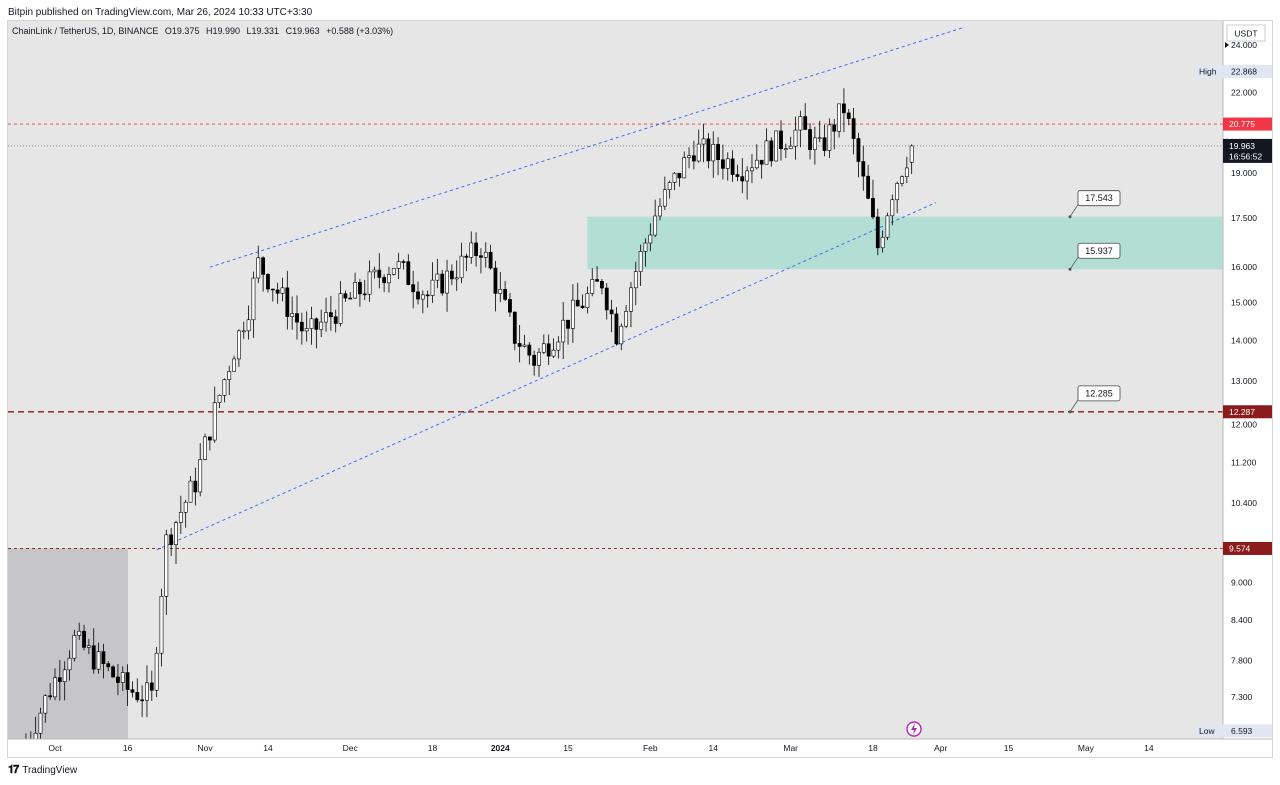  I want to click on time-axis, so click(640, 748).